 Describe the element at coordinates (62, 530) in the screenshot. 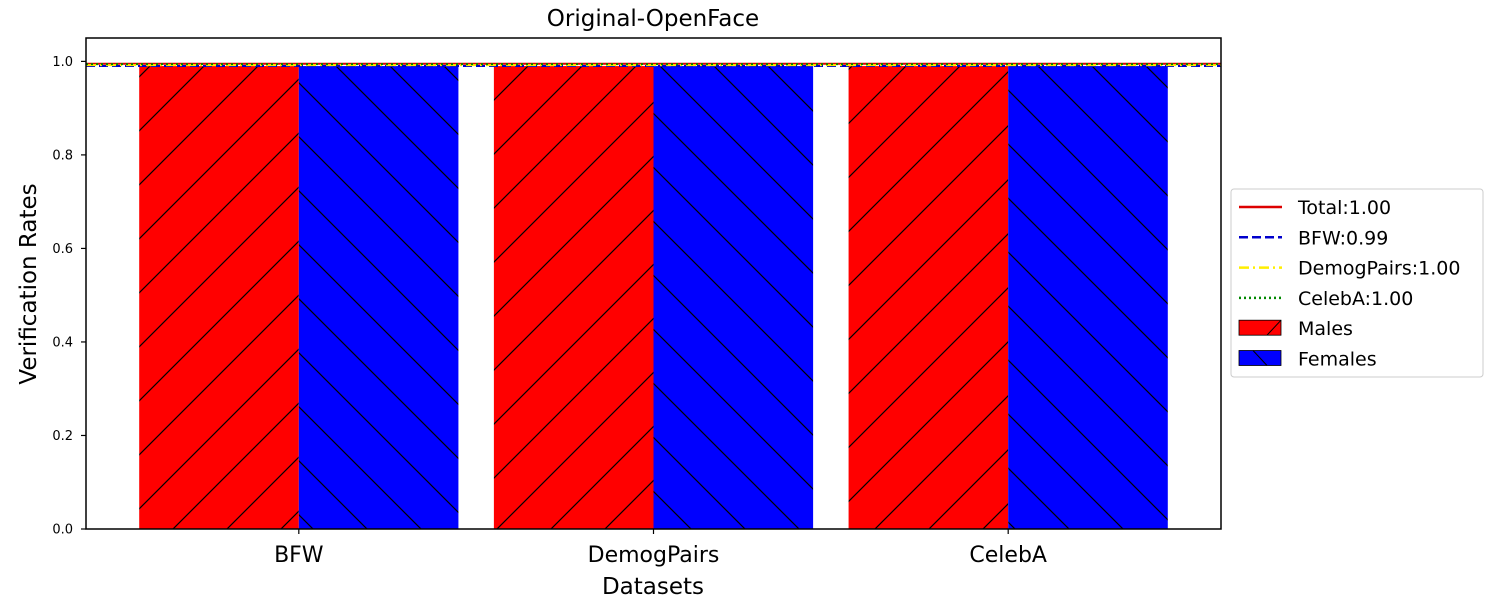

I see `y-tick-label: 0.0` at that location.